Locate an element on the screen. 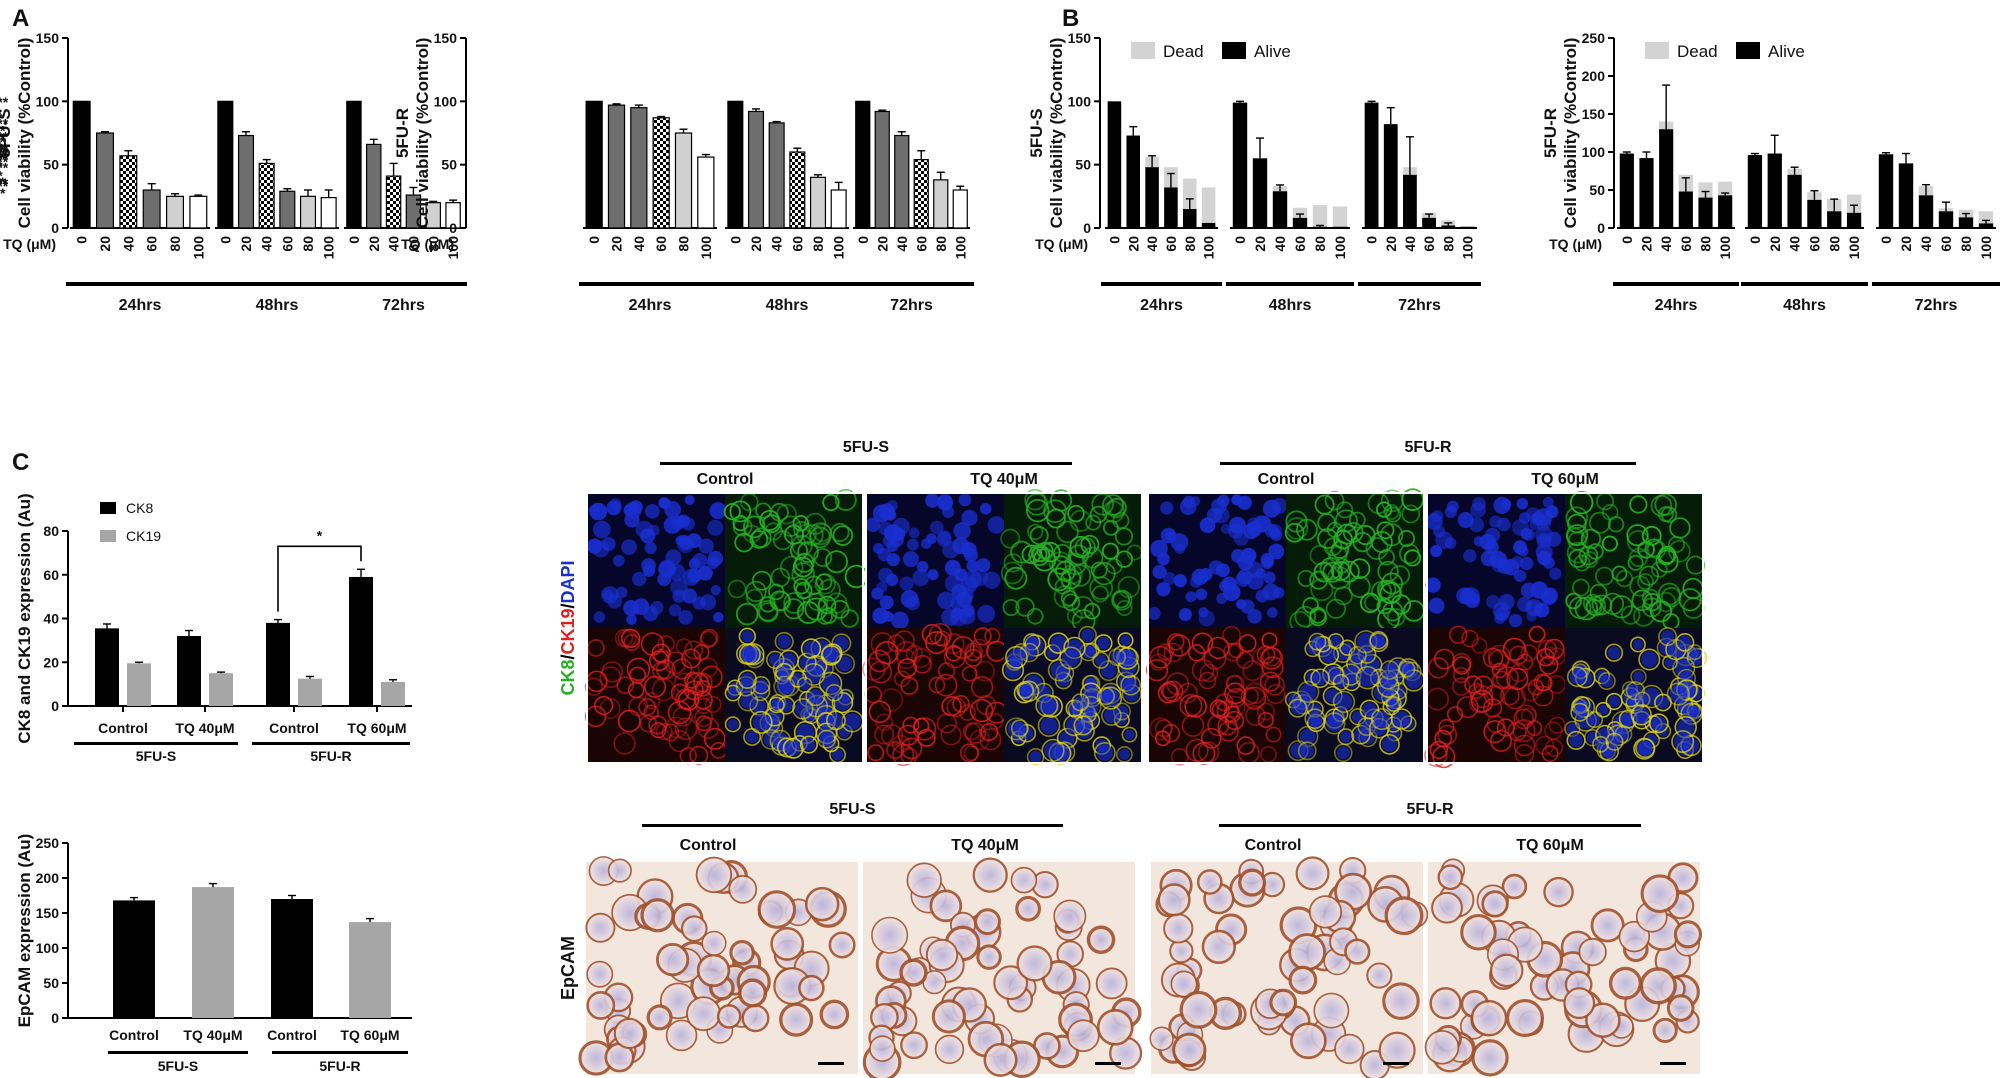 Image resolution: width=2000 pixels, height=1078 pixels. if-stain-label-part: / is located at coordinates (568, 605).